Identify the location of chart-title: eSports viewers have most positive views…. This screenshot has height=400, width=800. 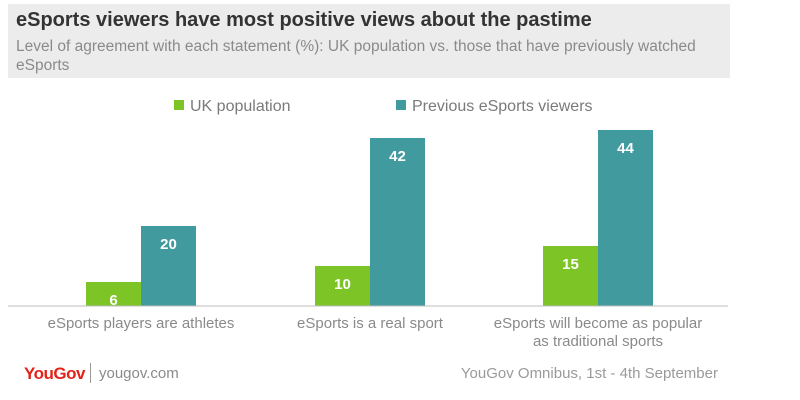
(304, 20).